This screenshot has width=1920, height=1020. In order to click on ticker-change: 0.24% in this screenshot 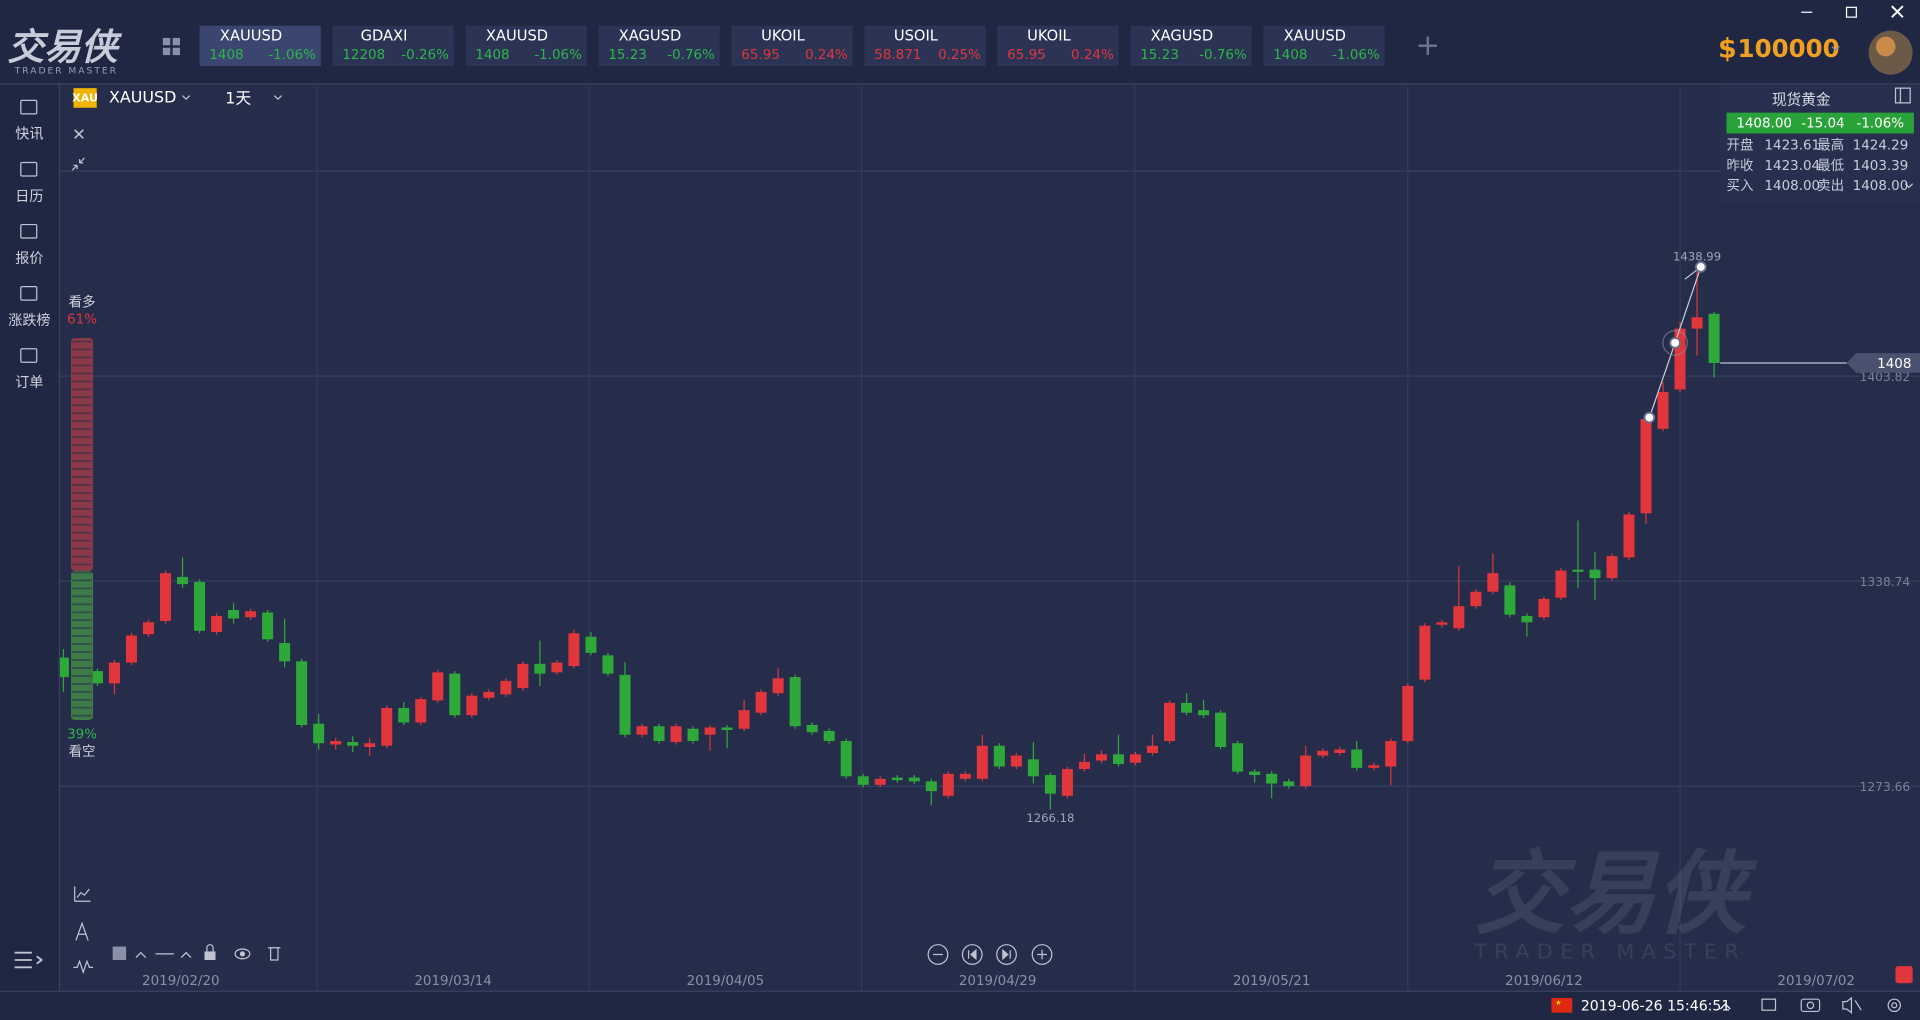, I will do `click(1092, 55)`.